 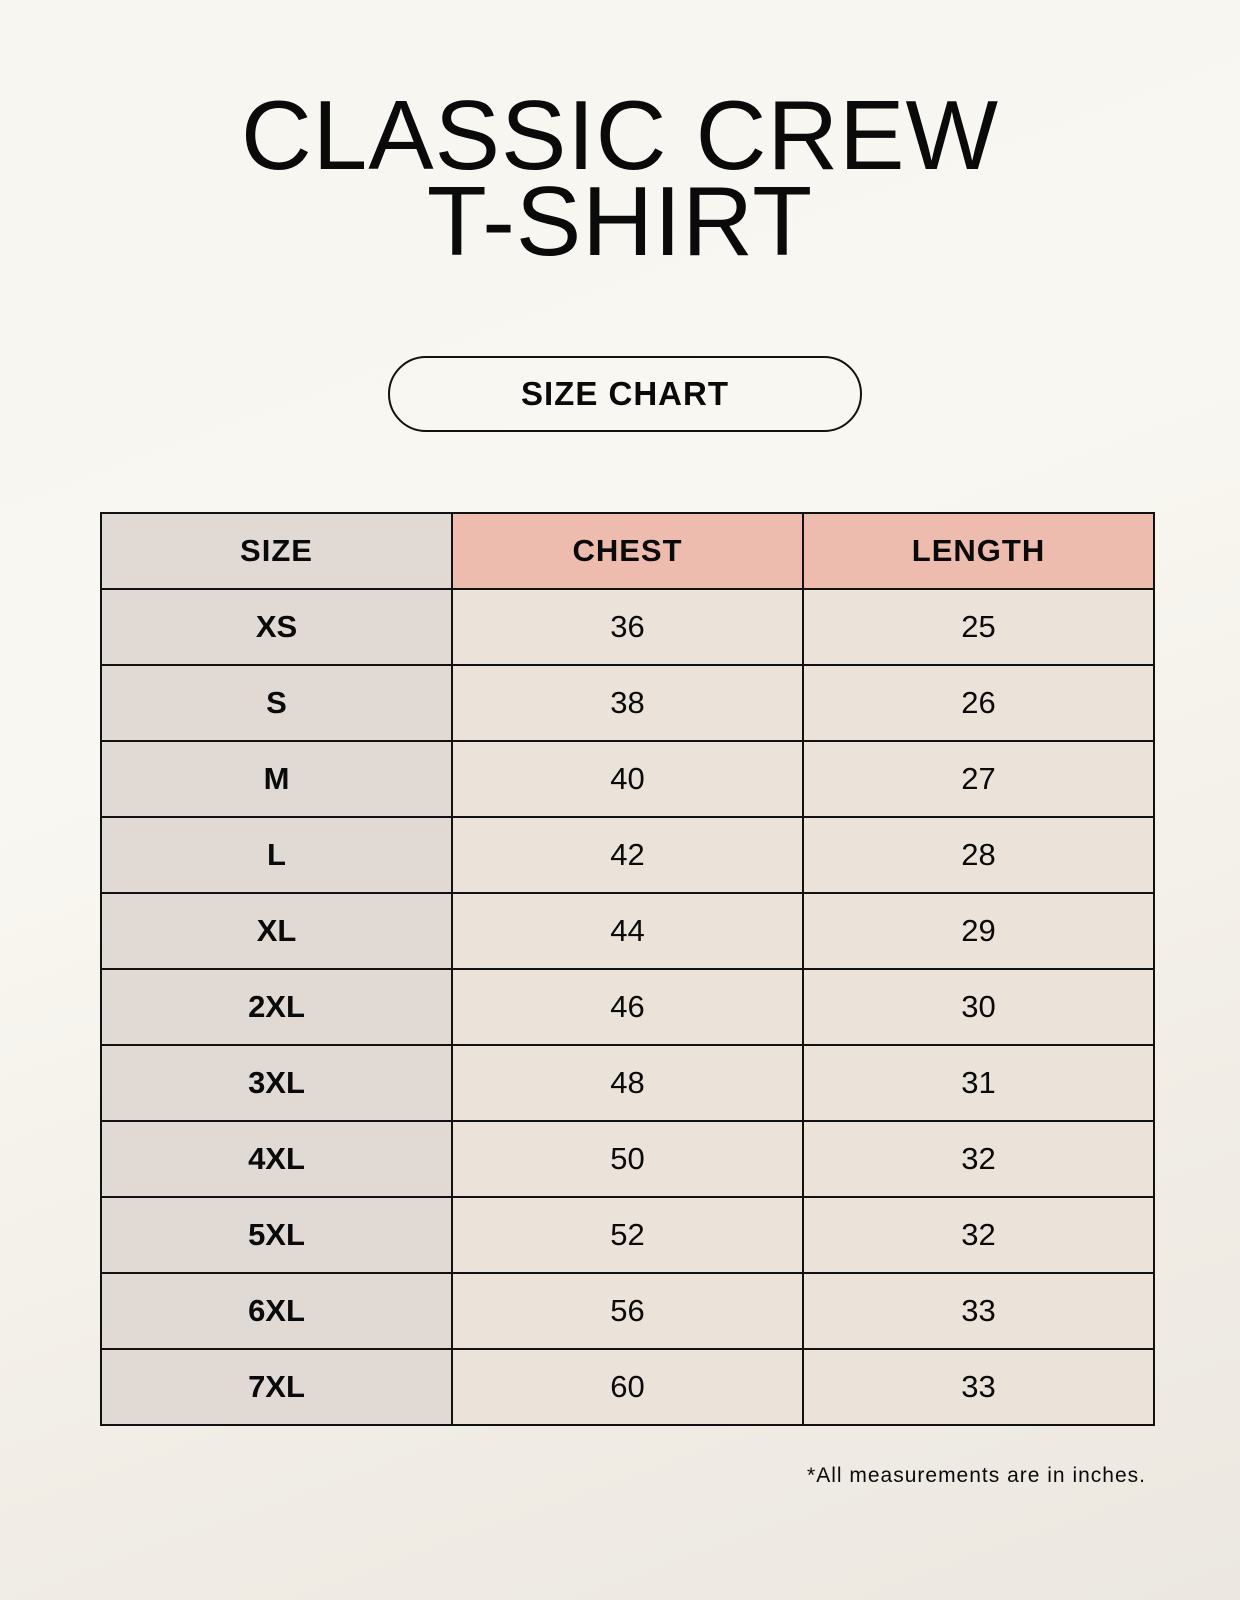 I want to click on table-row: L 42 28, so click(x=627, y=855).